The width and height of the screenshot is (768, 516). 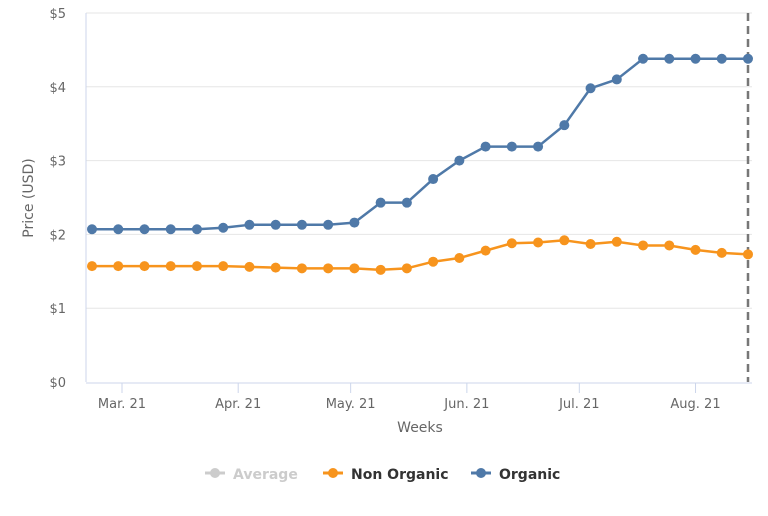 I want to click on y-tick-label: $5, so click(x=57, y=14).